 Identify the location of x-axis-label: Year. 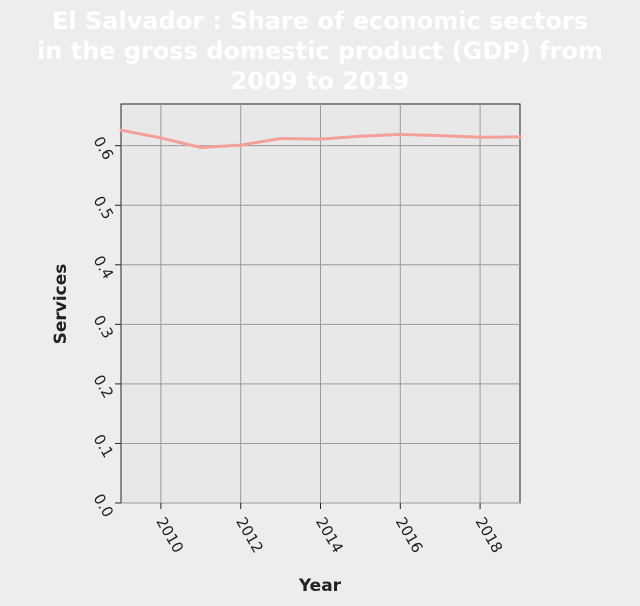
(320, 586).